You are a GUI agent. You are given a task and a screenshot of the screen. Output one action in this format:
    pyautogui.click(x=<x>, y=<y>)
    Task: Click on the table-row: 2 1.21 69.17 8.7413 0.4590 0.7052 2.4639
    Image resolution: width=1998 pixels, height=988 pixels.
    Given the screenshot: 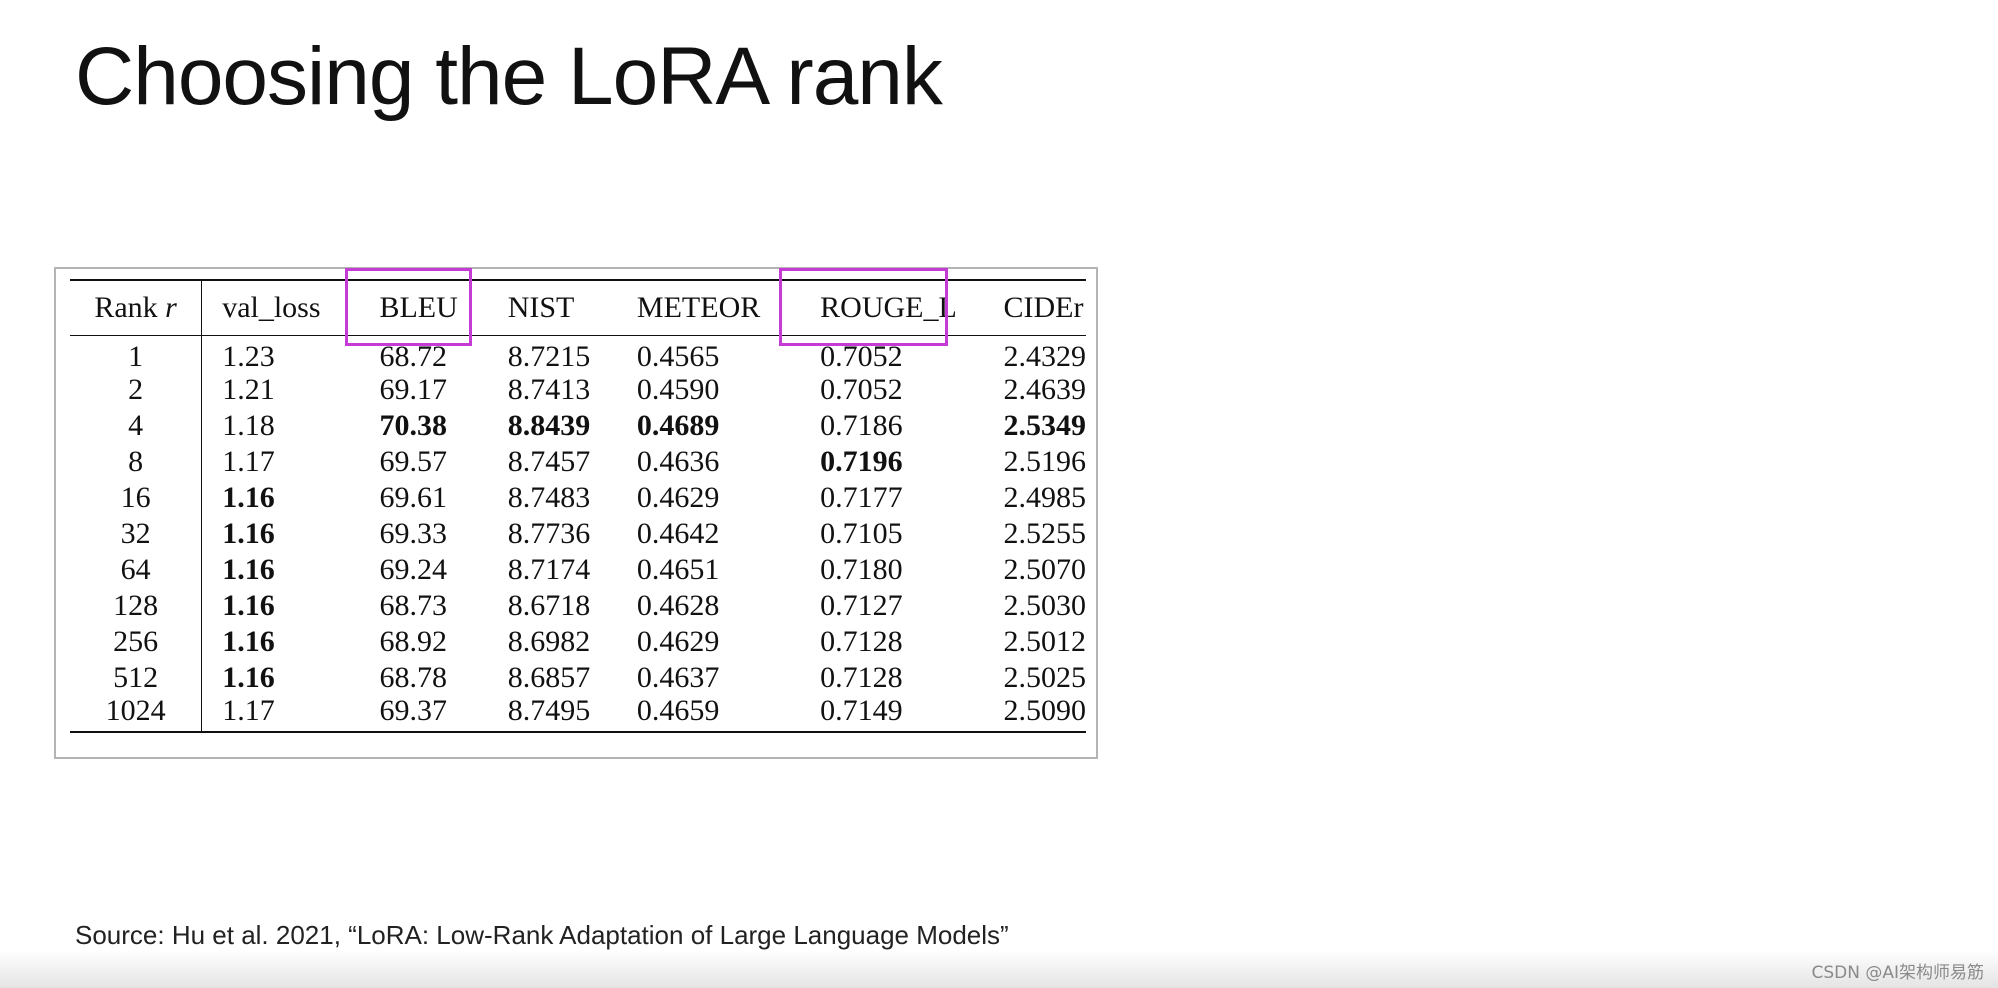 What is the action you would take?
    pyautogui.click(x=578, y=389)
    